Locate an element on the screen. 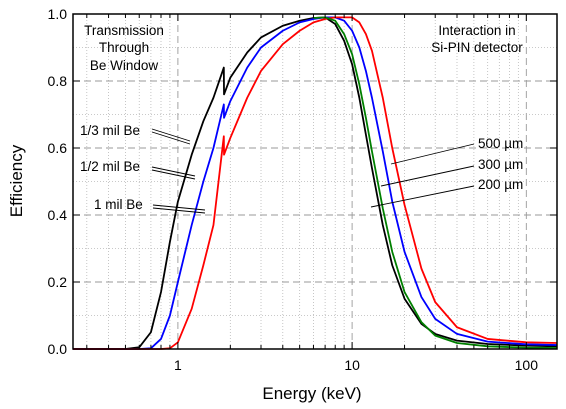 This screenshot has height=409, width=566. right-title: Interaction in Si-PIN detector is located at coordinates (477, 39).